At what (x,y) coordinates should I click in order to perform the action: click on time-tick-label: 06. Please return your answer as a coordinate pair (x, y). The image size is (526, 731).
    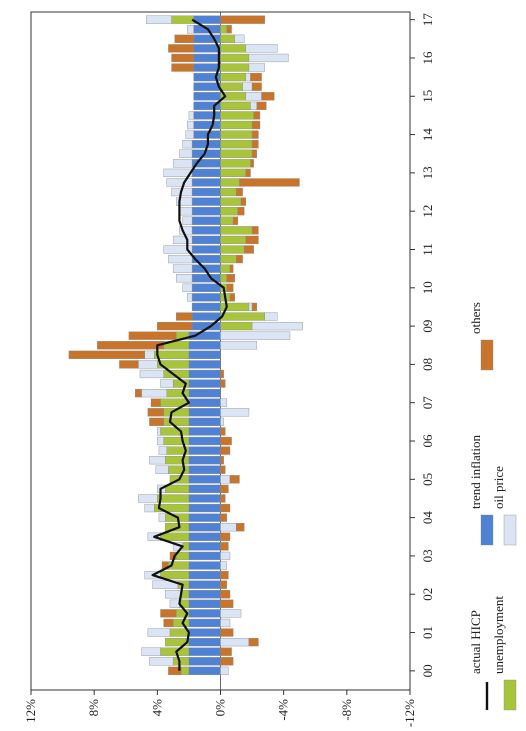
    Looking at the image, I should click on (427, 441).